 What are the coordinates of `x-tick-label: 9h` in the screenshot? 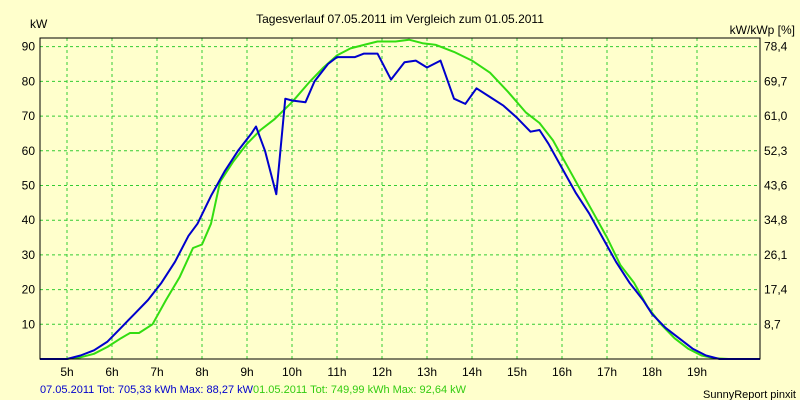 It's located at (246, 372).